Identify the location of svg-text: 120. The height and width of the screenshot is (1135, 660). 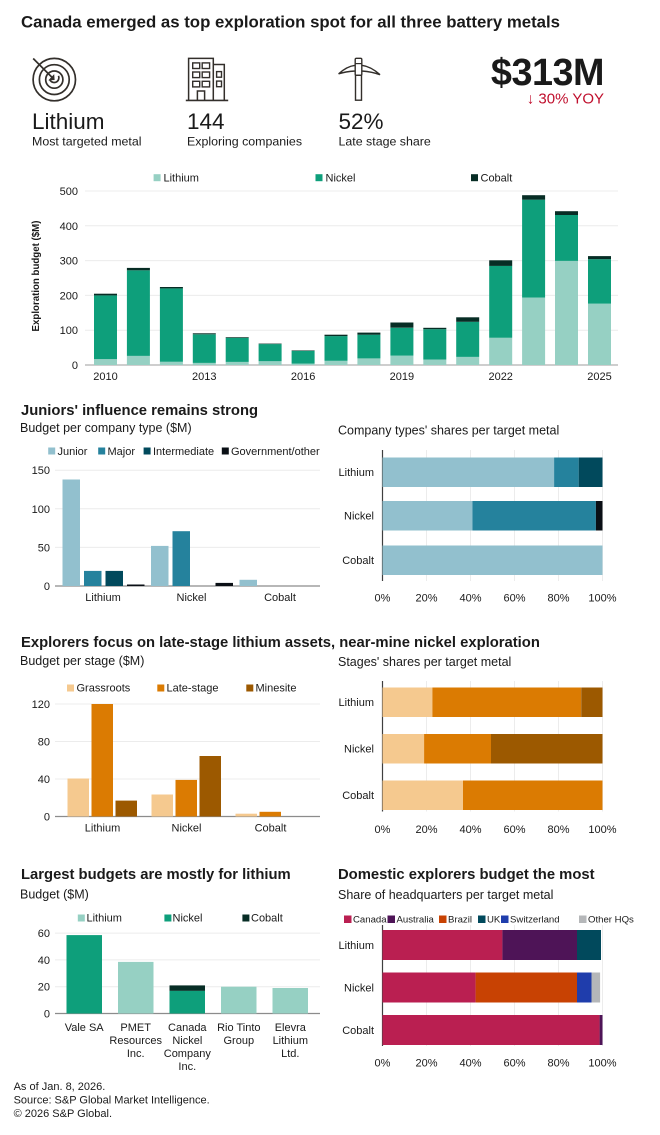
(41, 705).